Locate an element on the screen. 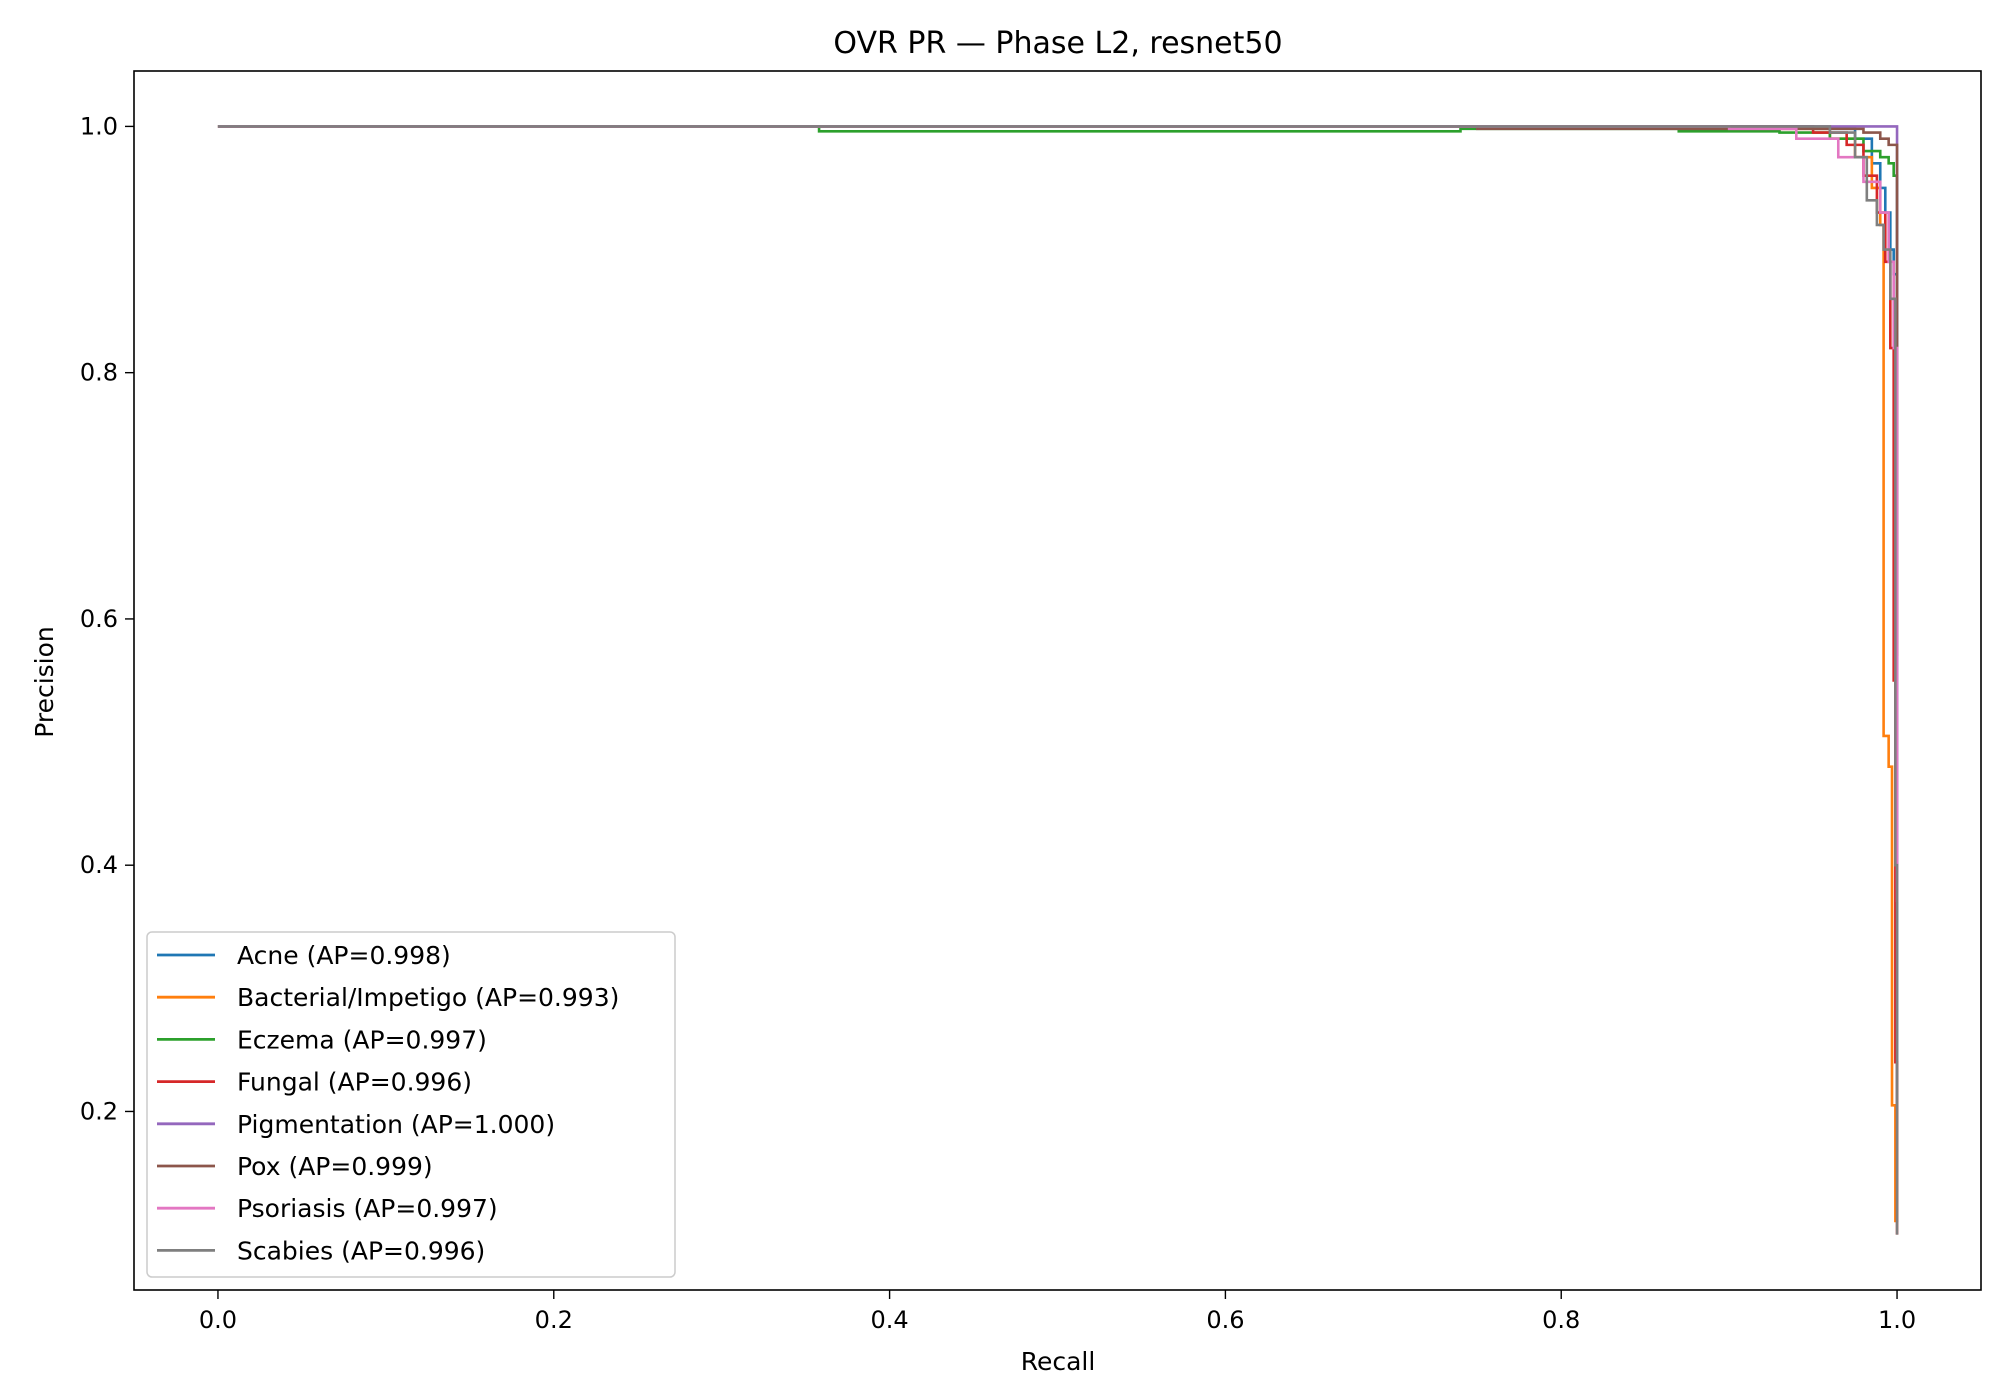 This screenshot has height=1400, width=2000. x-tick-label: 0.2 is located at coordinates (554, 1320).